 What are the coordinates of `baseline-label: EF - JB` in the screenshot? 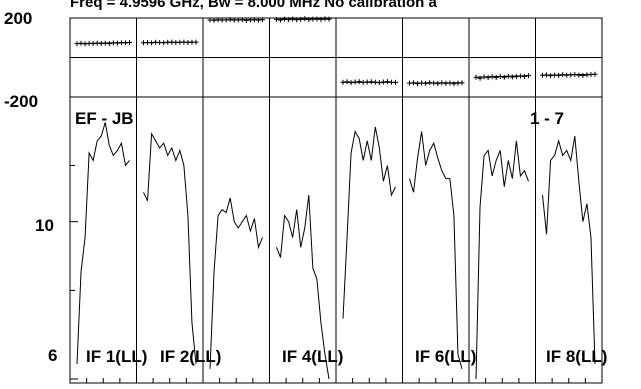 It's located at (104, 118).